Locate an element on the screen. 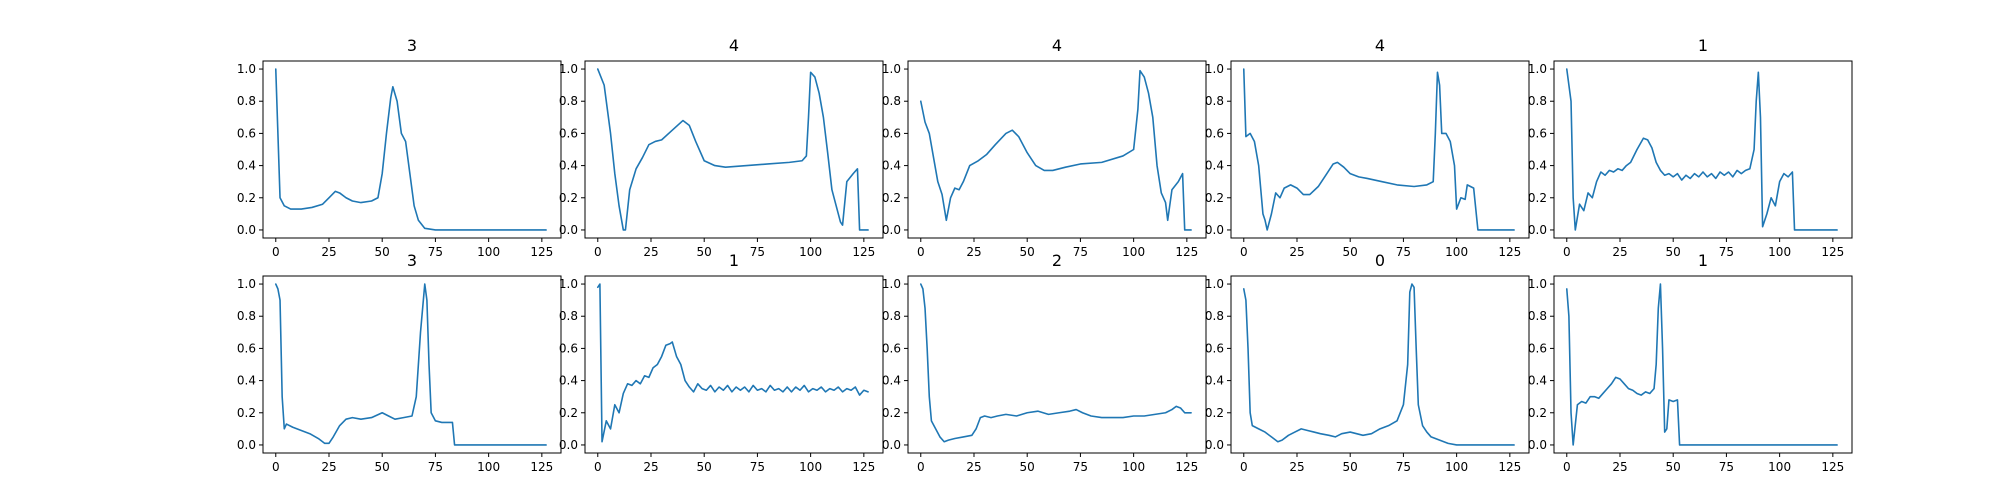 This screenshot has height=500, width=2000. panel-title: 3 is located at coordinates (412, 260).